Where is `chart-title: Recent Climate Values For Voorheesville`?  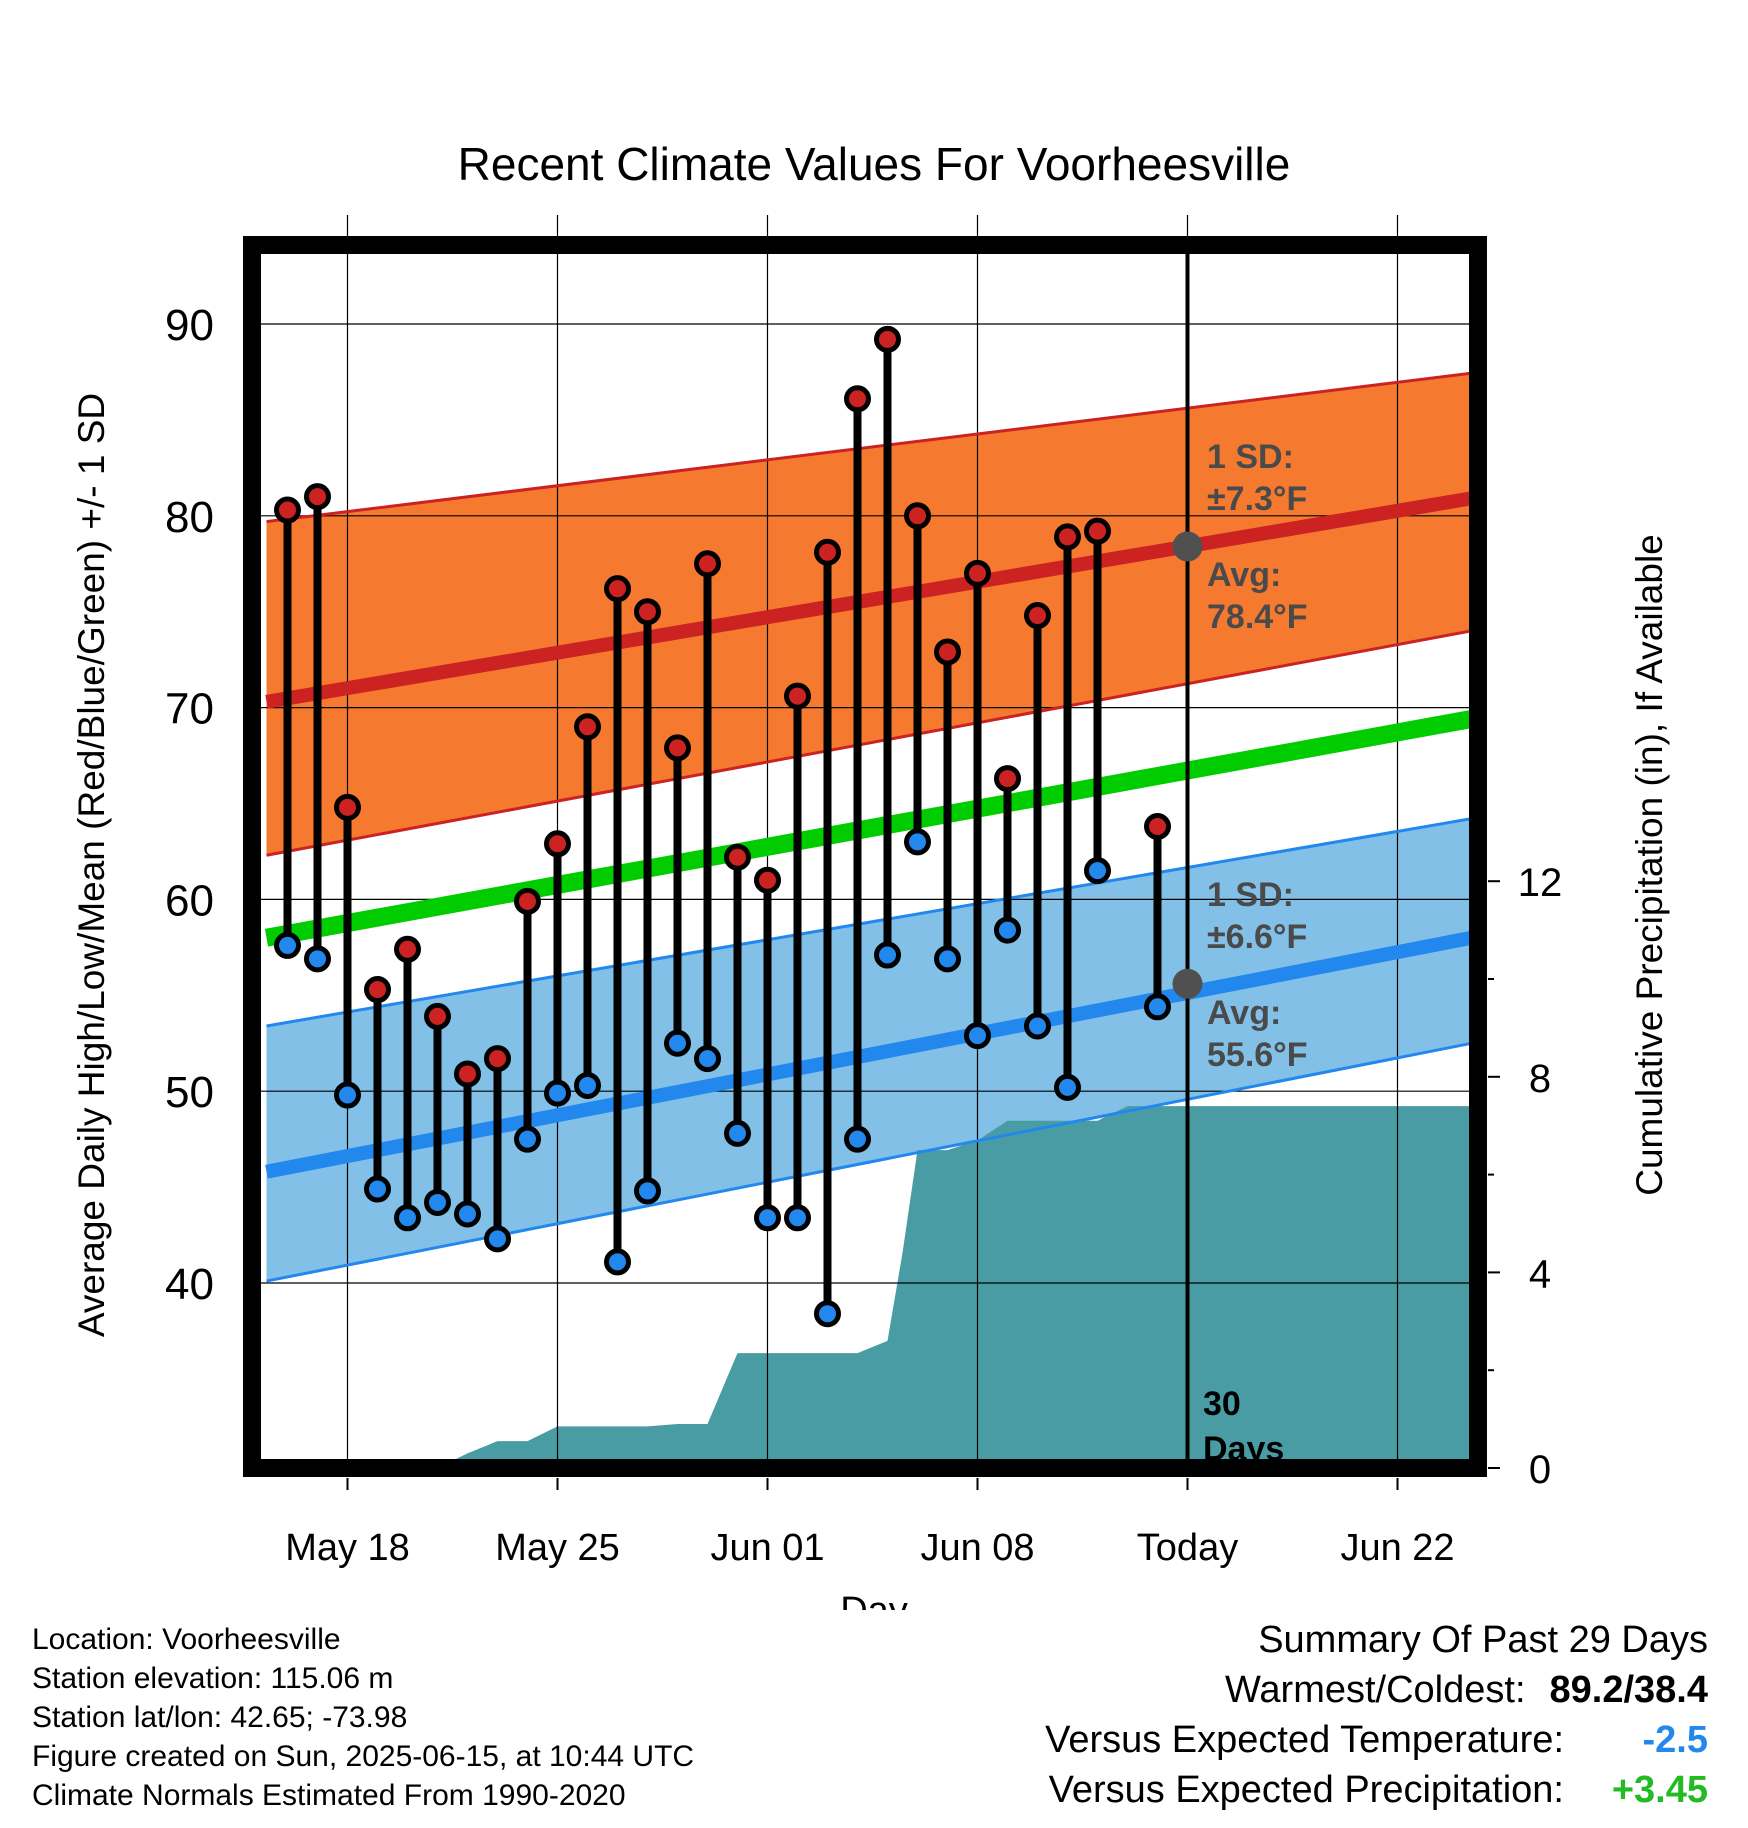
chart-title: Recent Climate Values For Voorheesville is located at coordinates (874, 164).